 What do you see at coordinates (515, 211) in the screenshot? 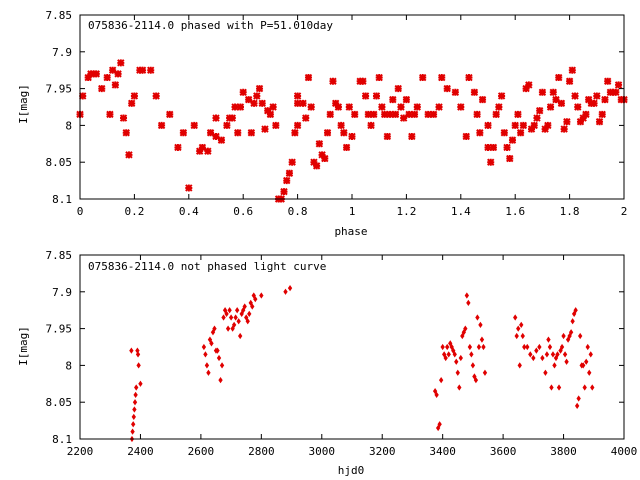
I see `x-tick-label: 1.6` at bounding box center [515, 211].